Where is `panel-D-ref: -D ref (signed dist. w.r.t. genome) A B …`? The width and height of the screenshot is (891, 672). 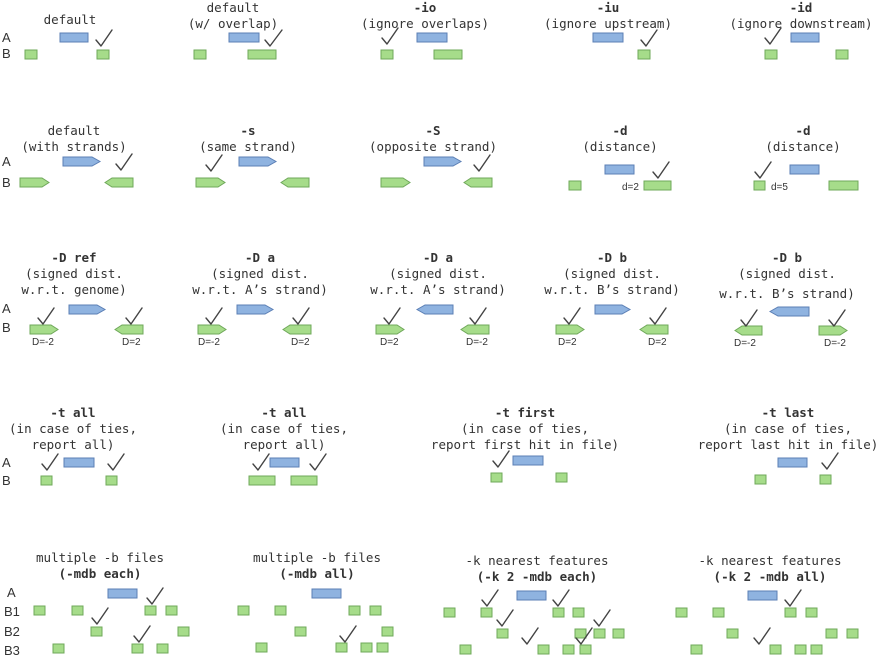 panel-D-ref: -D ref (signed dist. w.r.t. genome) A B … is located at coordinates (73, 299).